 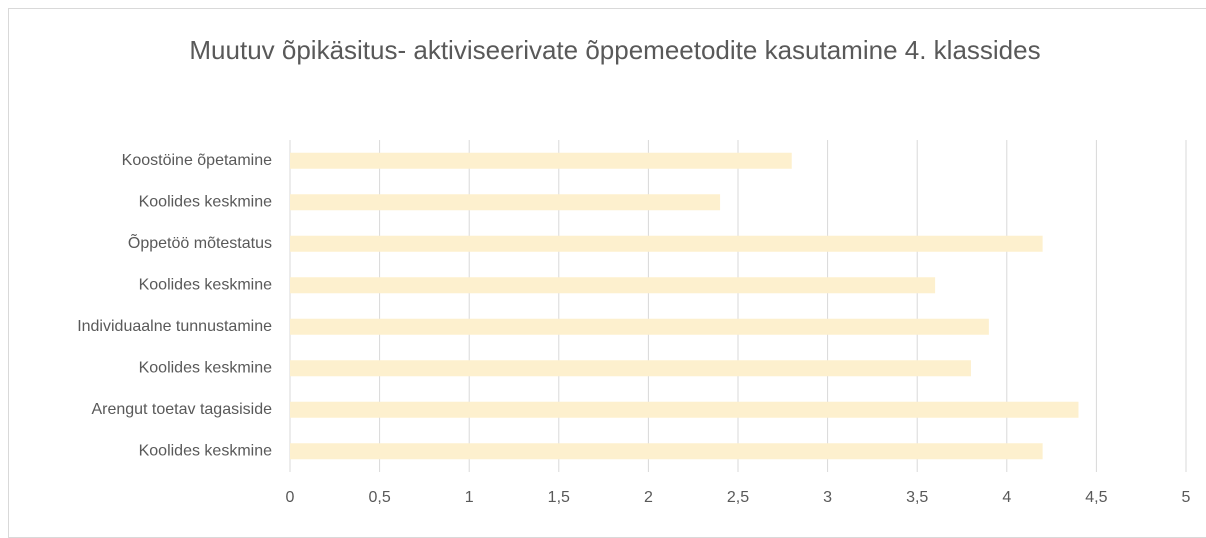 I want to click on x-tick-label: 5, so click(x=1186, y=497).